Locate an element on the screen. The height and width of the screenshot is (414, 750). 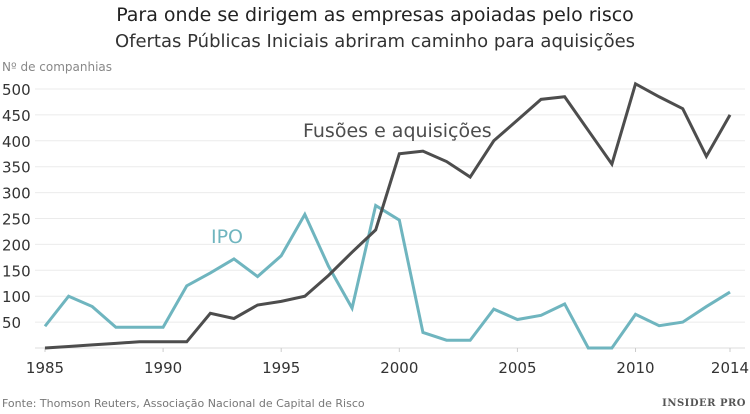
x-tick-label: 2000 is located at coordinates (399, 368).